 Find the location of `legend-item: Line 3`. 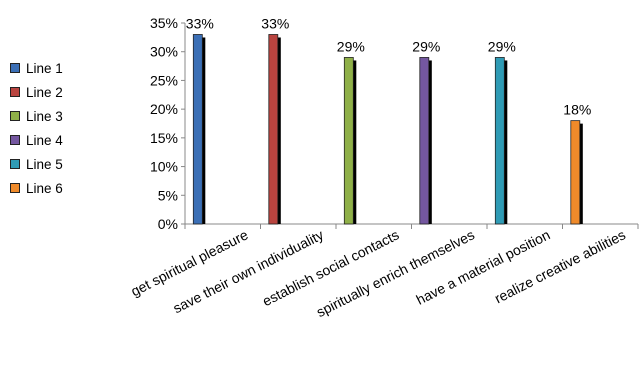

legend-item: Line 3 is located at coordinates (36, 116).